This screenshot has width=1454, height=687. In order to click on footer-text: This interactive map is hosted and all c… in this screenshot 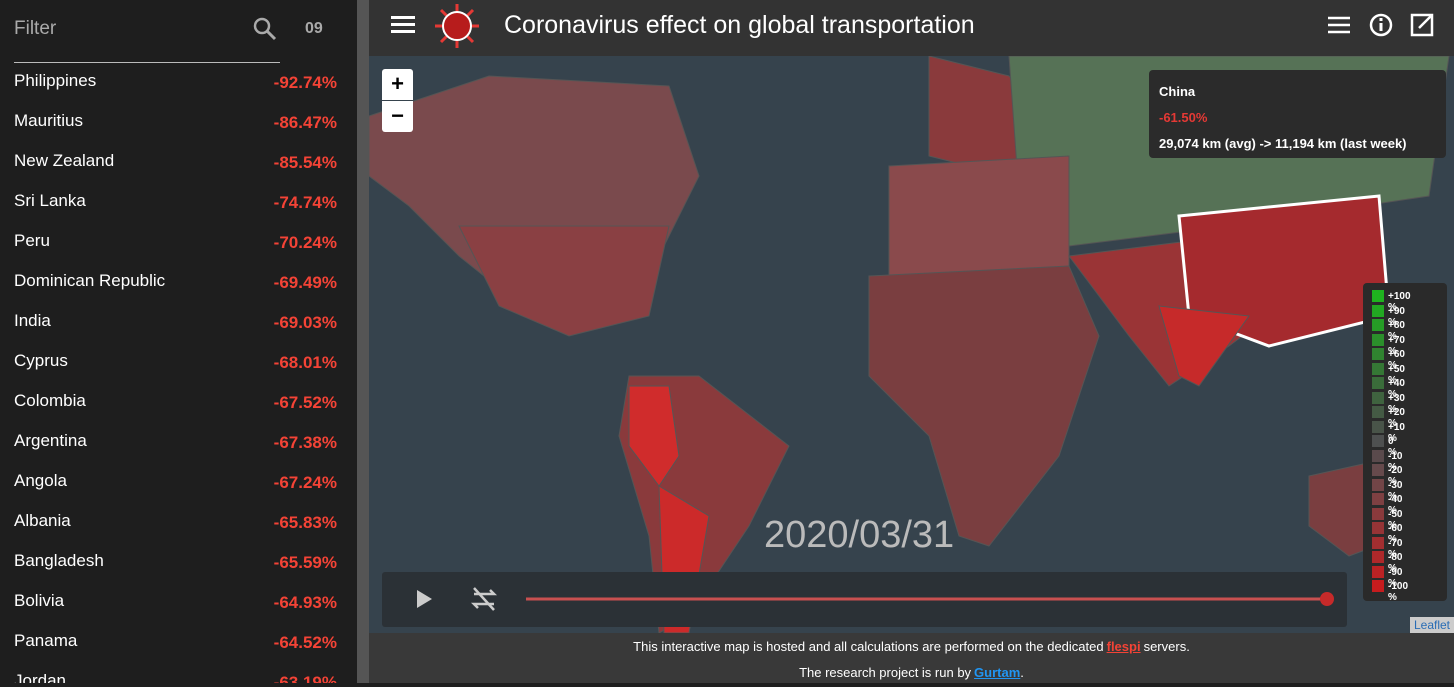, I will do `click(868, 646)`.